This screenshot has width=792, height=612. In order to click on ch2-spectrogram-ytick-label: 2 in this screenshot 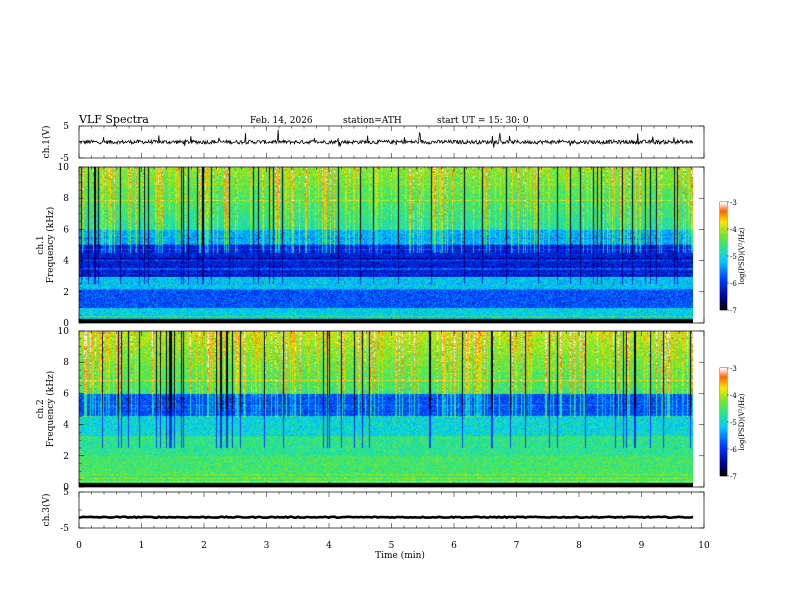, I will do `click(66, 457)`.